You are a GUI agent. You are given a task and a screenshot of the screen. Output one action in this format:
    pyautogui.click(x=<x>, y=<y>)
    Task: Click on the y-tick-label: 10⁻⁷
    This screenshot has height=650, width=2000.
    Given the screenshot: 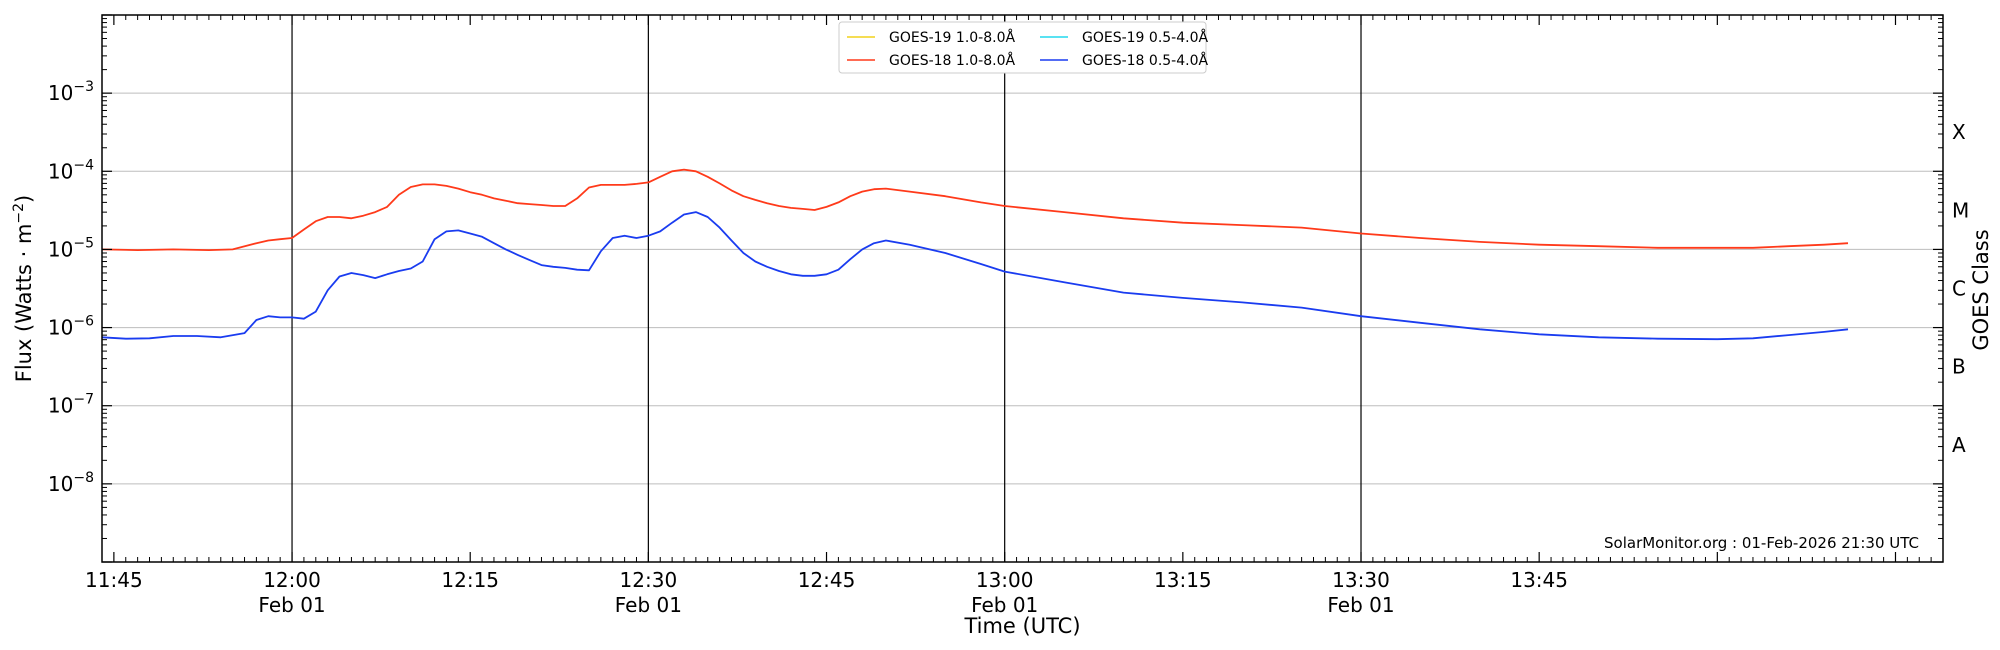 What is the action you would take?
    pyautogui.click(x=71, y=405)
    